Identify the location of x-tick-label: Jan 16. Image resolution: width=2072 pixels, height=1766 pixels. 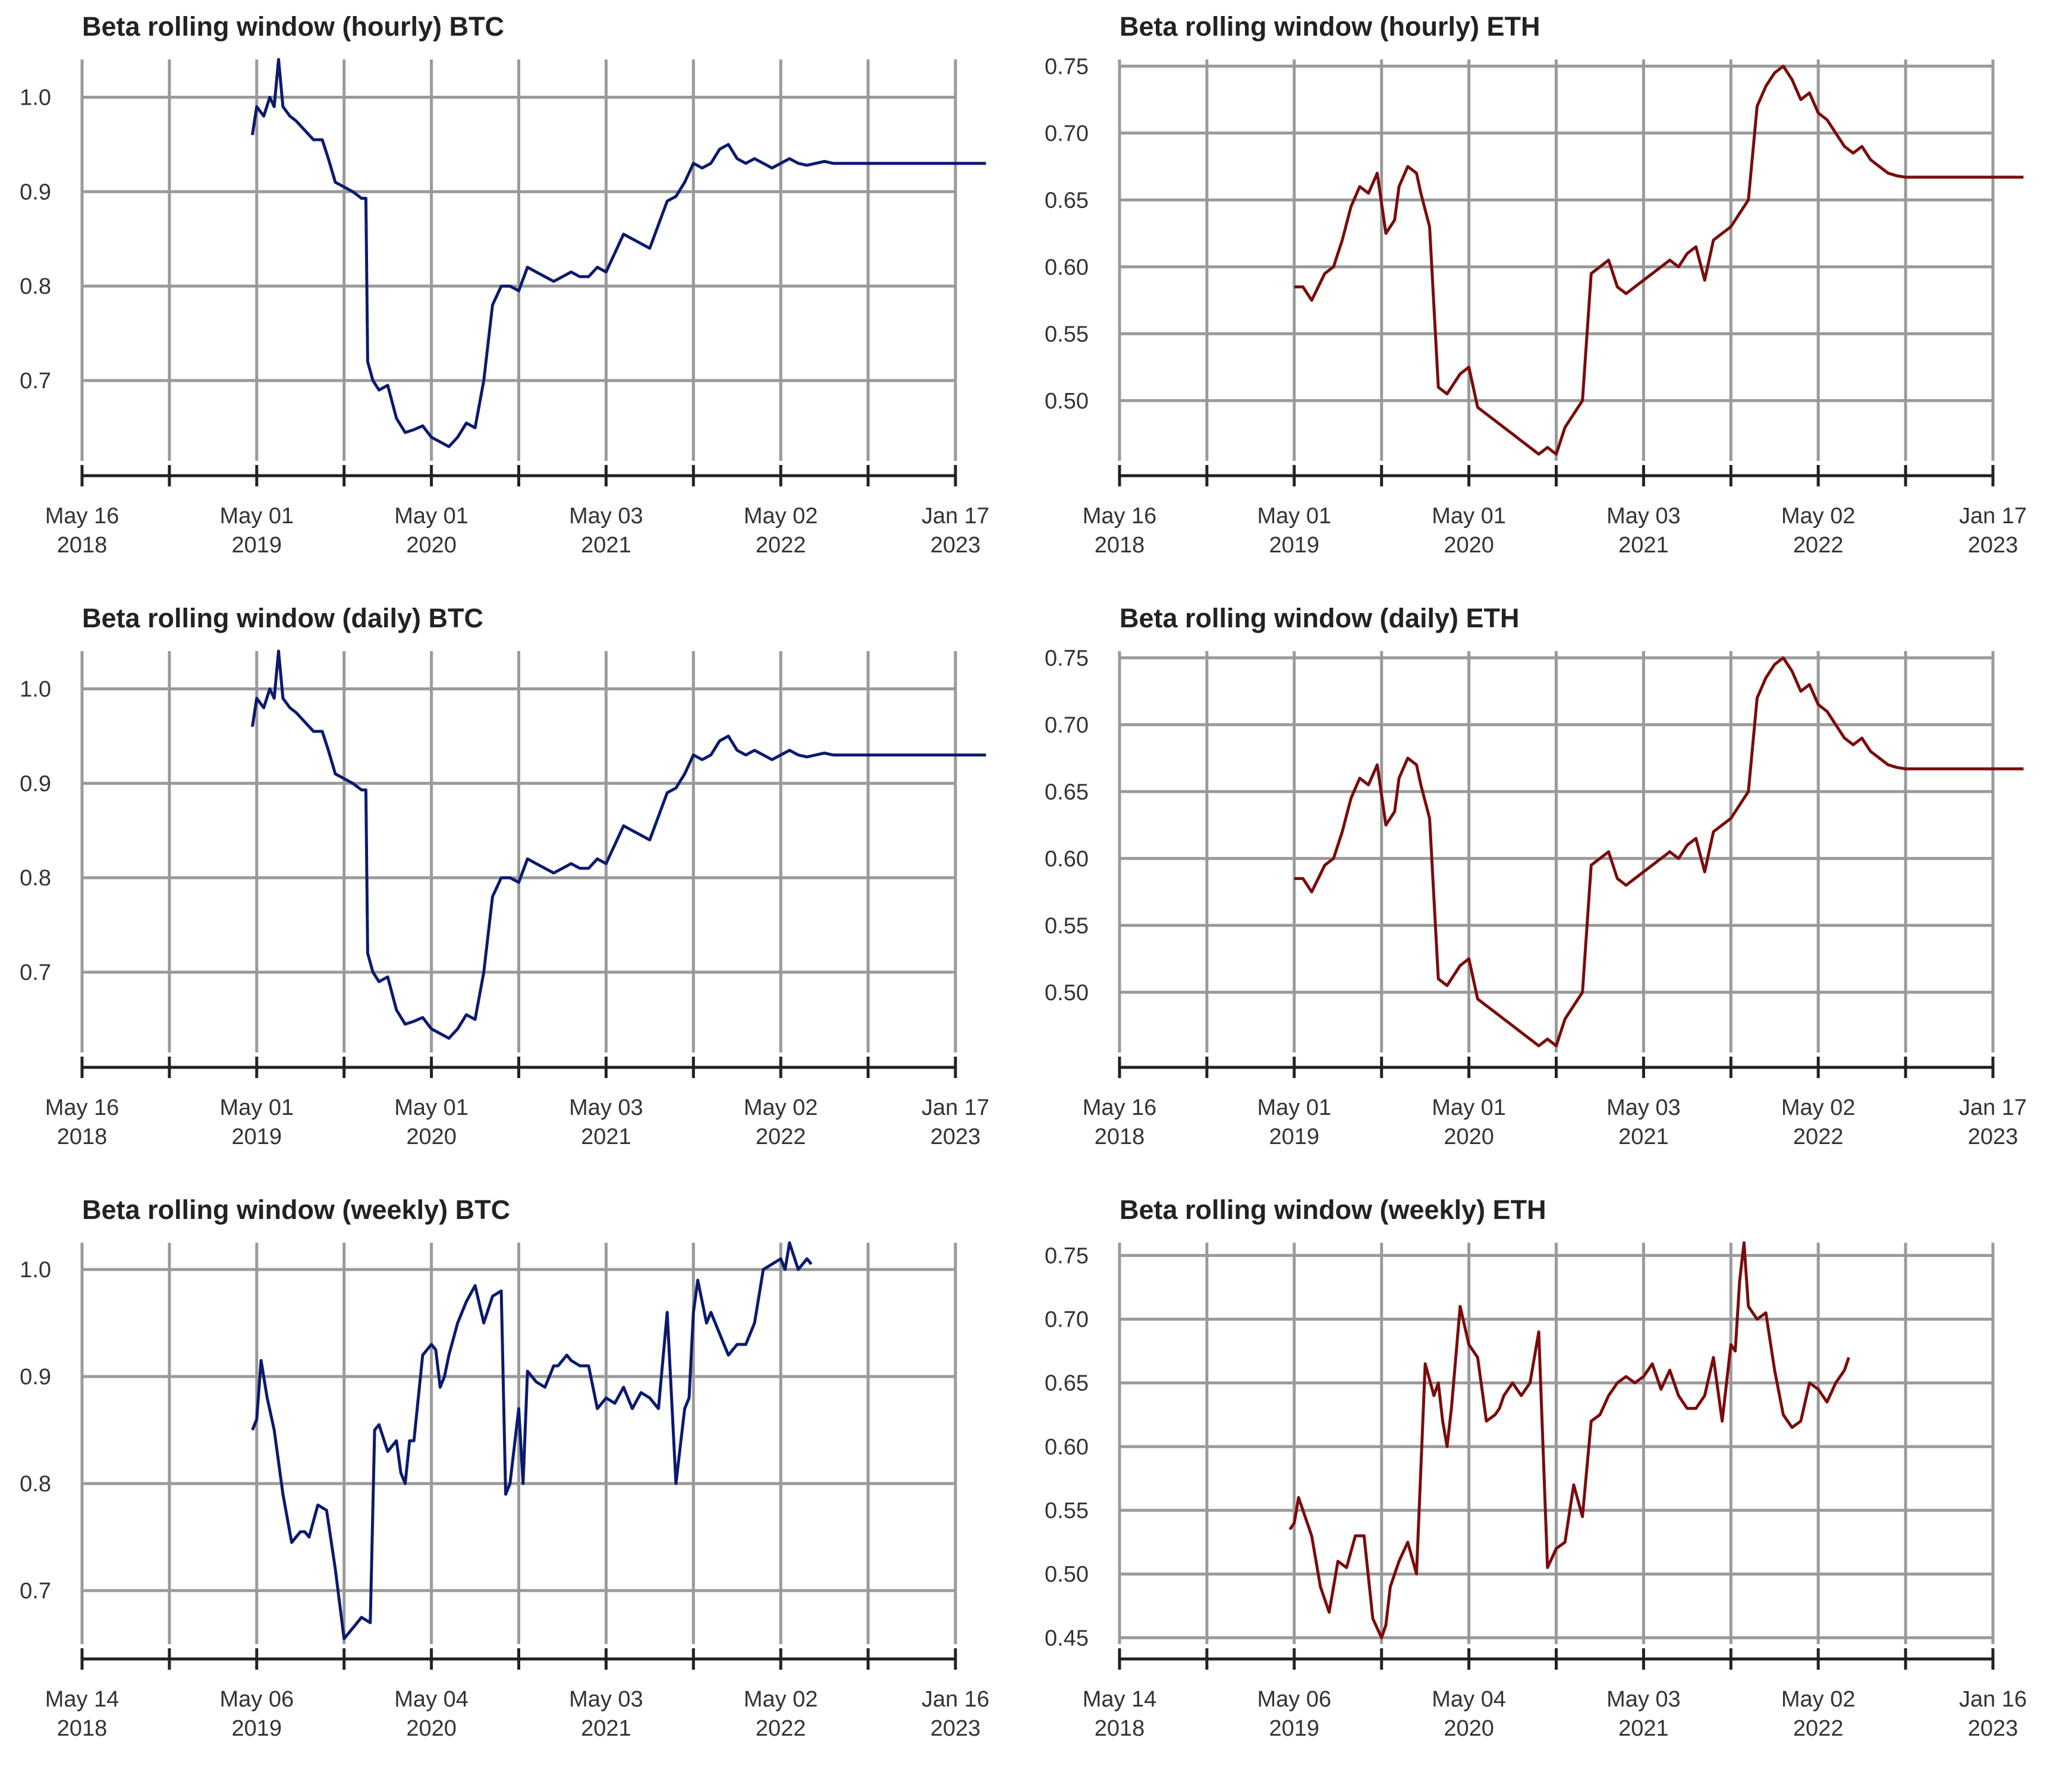
(1993, 1699).